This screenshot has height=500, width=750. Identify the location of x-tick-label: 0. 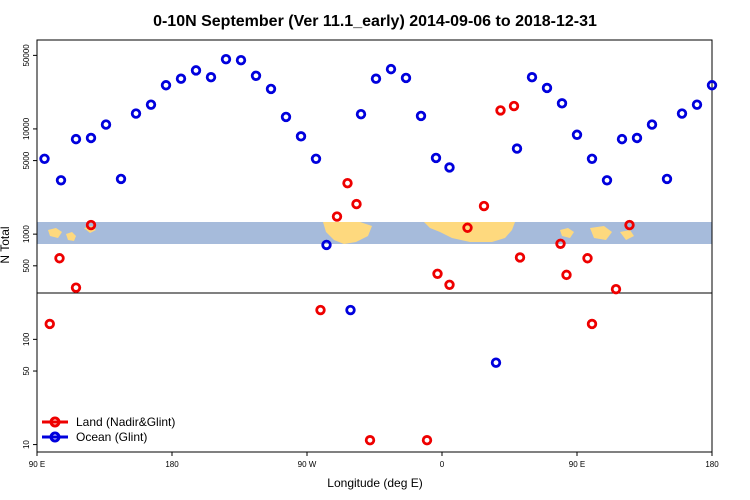
(442, 464).